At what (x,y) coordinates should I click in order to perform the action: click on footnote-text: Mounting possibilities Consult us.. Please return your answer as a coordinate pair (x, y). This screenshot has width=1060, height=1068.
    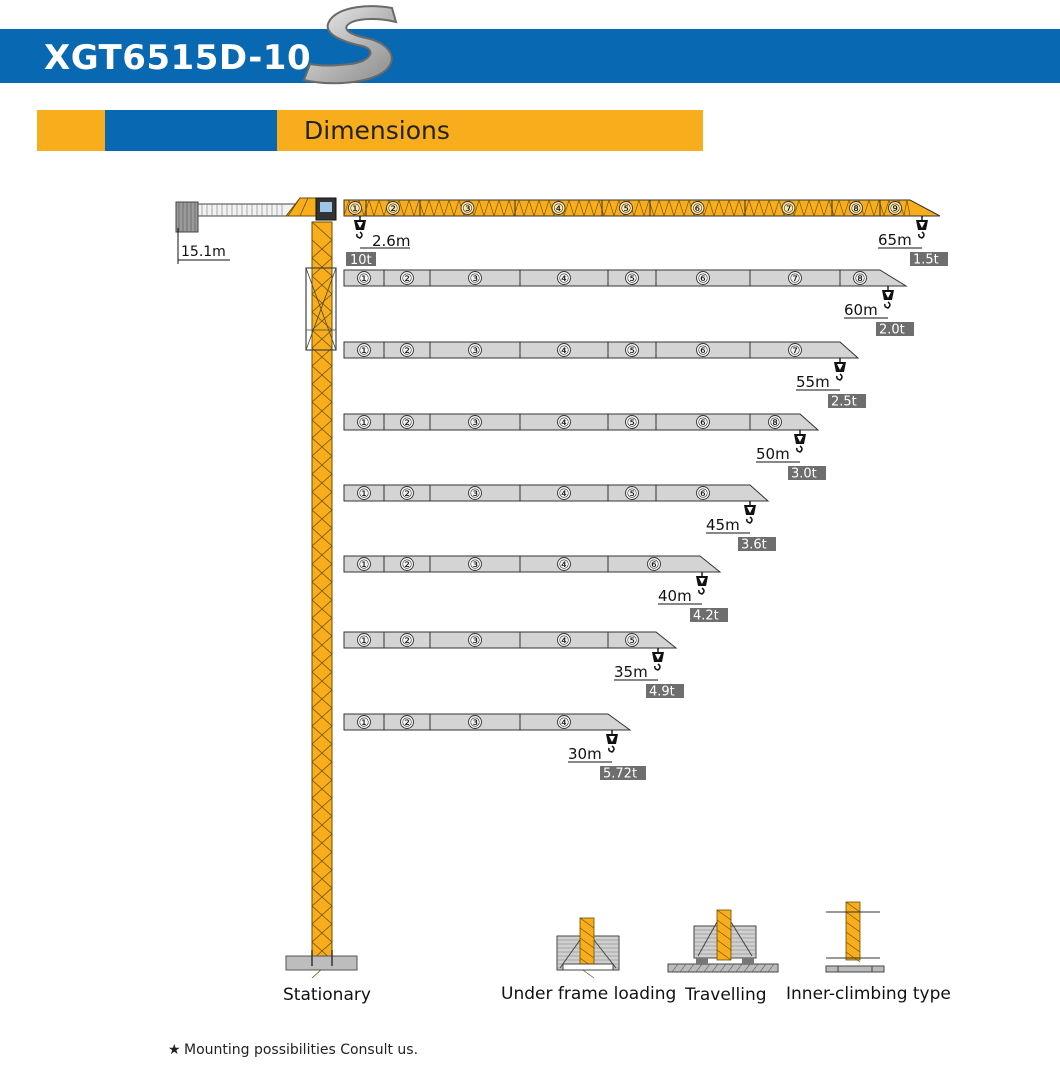
    Looking at the image, I should click on (301, 1050).